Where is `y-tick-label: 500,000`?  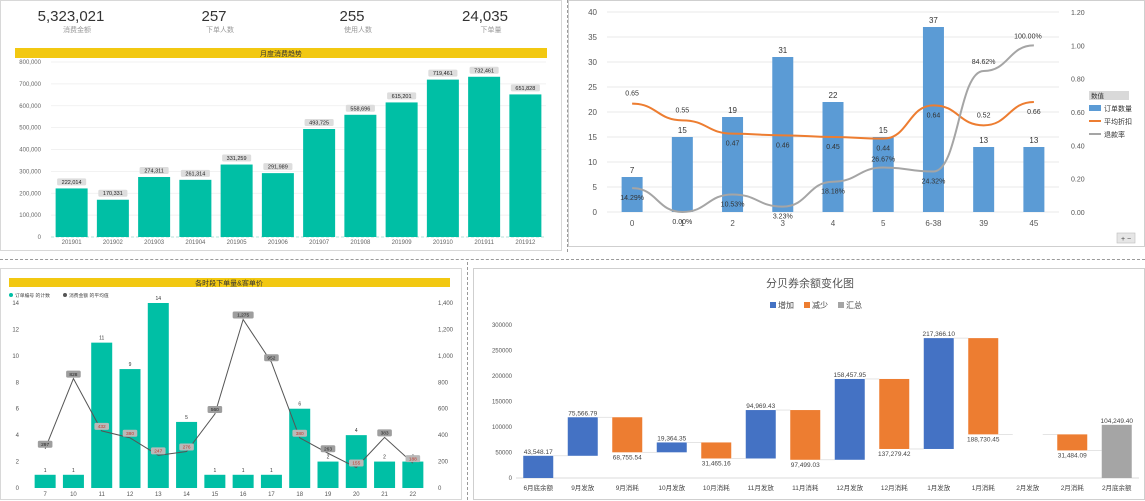 y-tick-label: 500,000 is located at coordinates (30, 129).